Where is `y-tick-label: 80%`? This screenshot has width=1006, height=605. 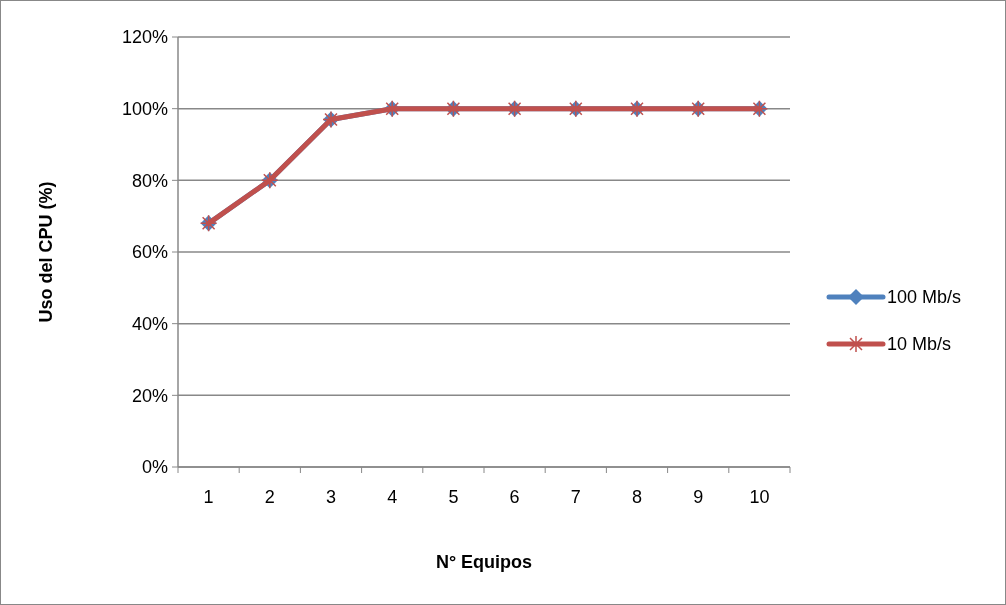 y-tick-label: 80% is located at coordinates (149, 180).